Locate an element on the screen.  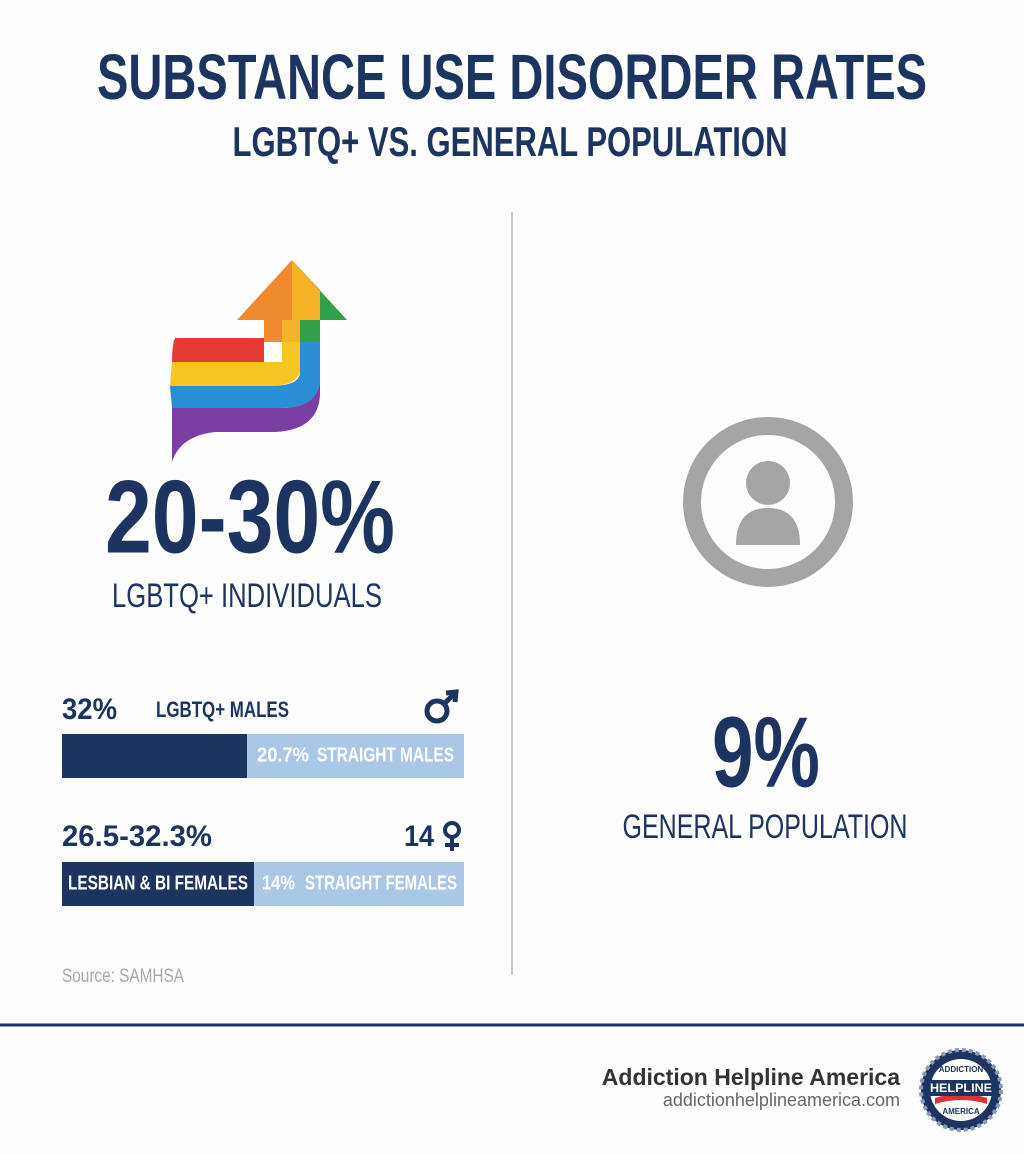
female-symbol is located at coordinates (452, 836).